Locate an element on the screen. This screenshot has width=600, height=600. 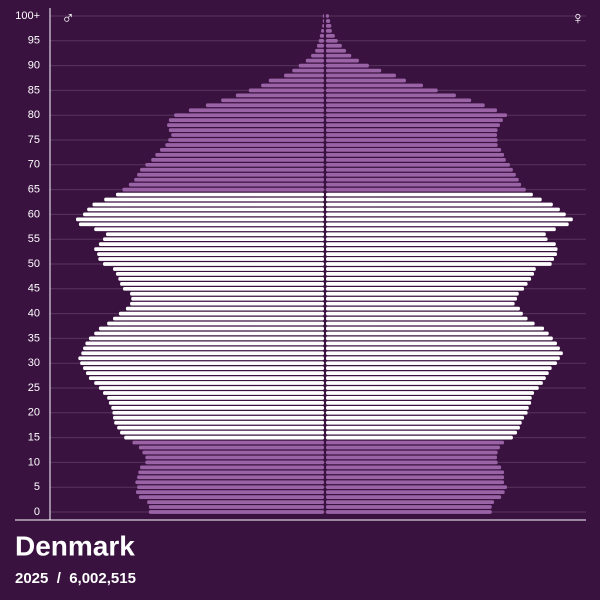
y-tick-label: 95 is located at coordinates (34, 41).